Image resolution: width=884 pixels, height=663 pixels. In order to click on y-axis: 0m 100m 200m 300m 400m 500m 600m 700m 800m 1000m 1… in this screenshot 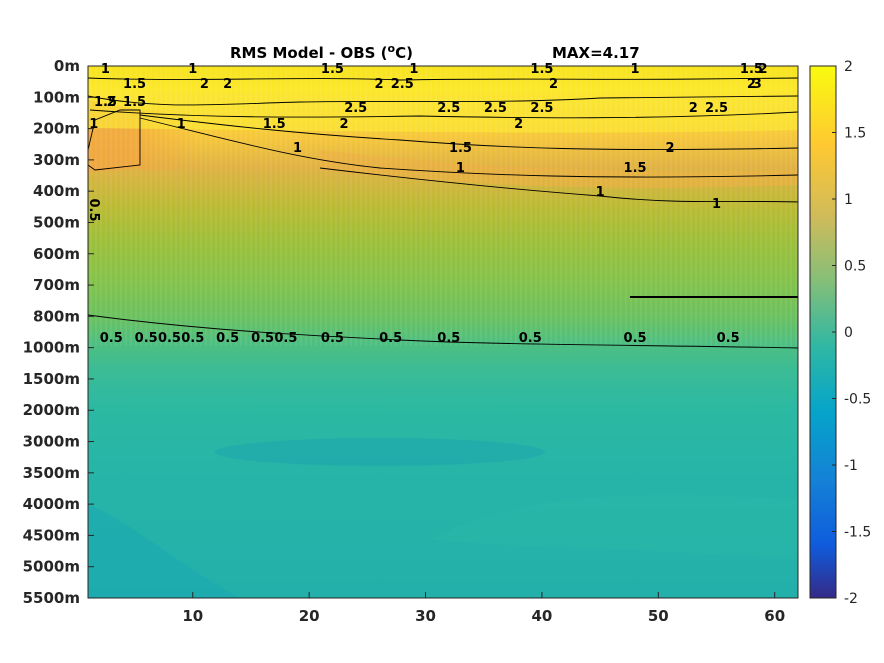, I will do `click(58, 332)`.